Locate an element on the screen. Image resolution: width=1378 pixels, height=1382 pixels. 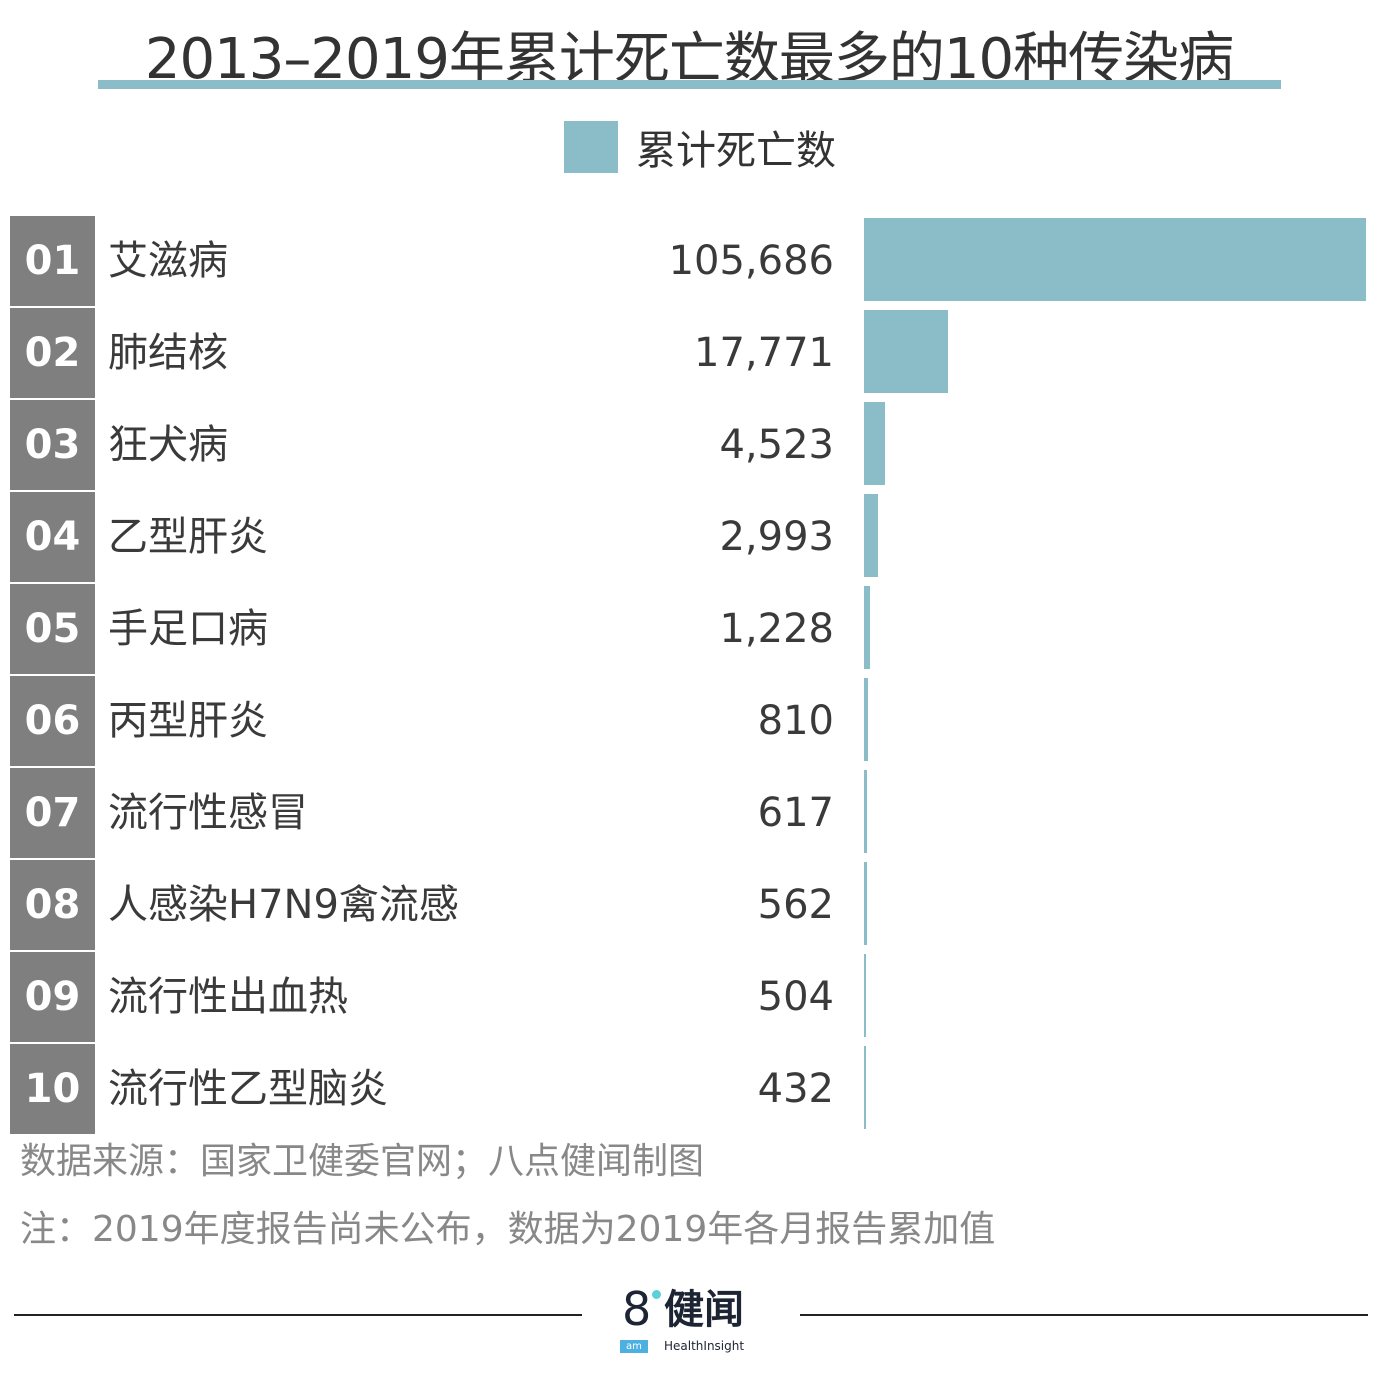
logo-brand: HealthInsight is located at coordinates (704, 1346).